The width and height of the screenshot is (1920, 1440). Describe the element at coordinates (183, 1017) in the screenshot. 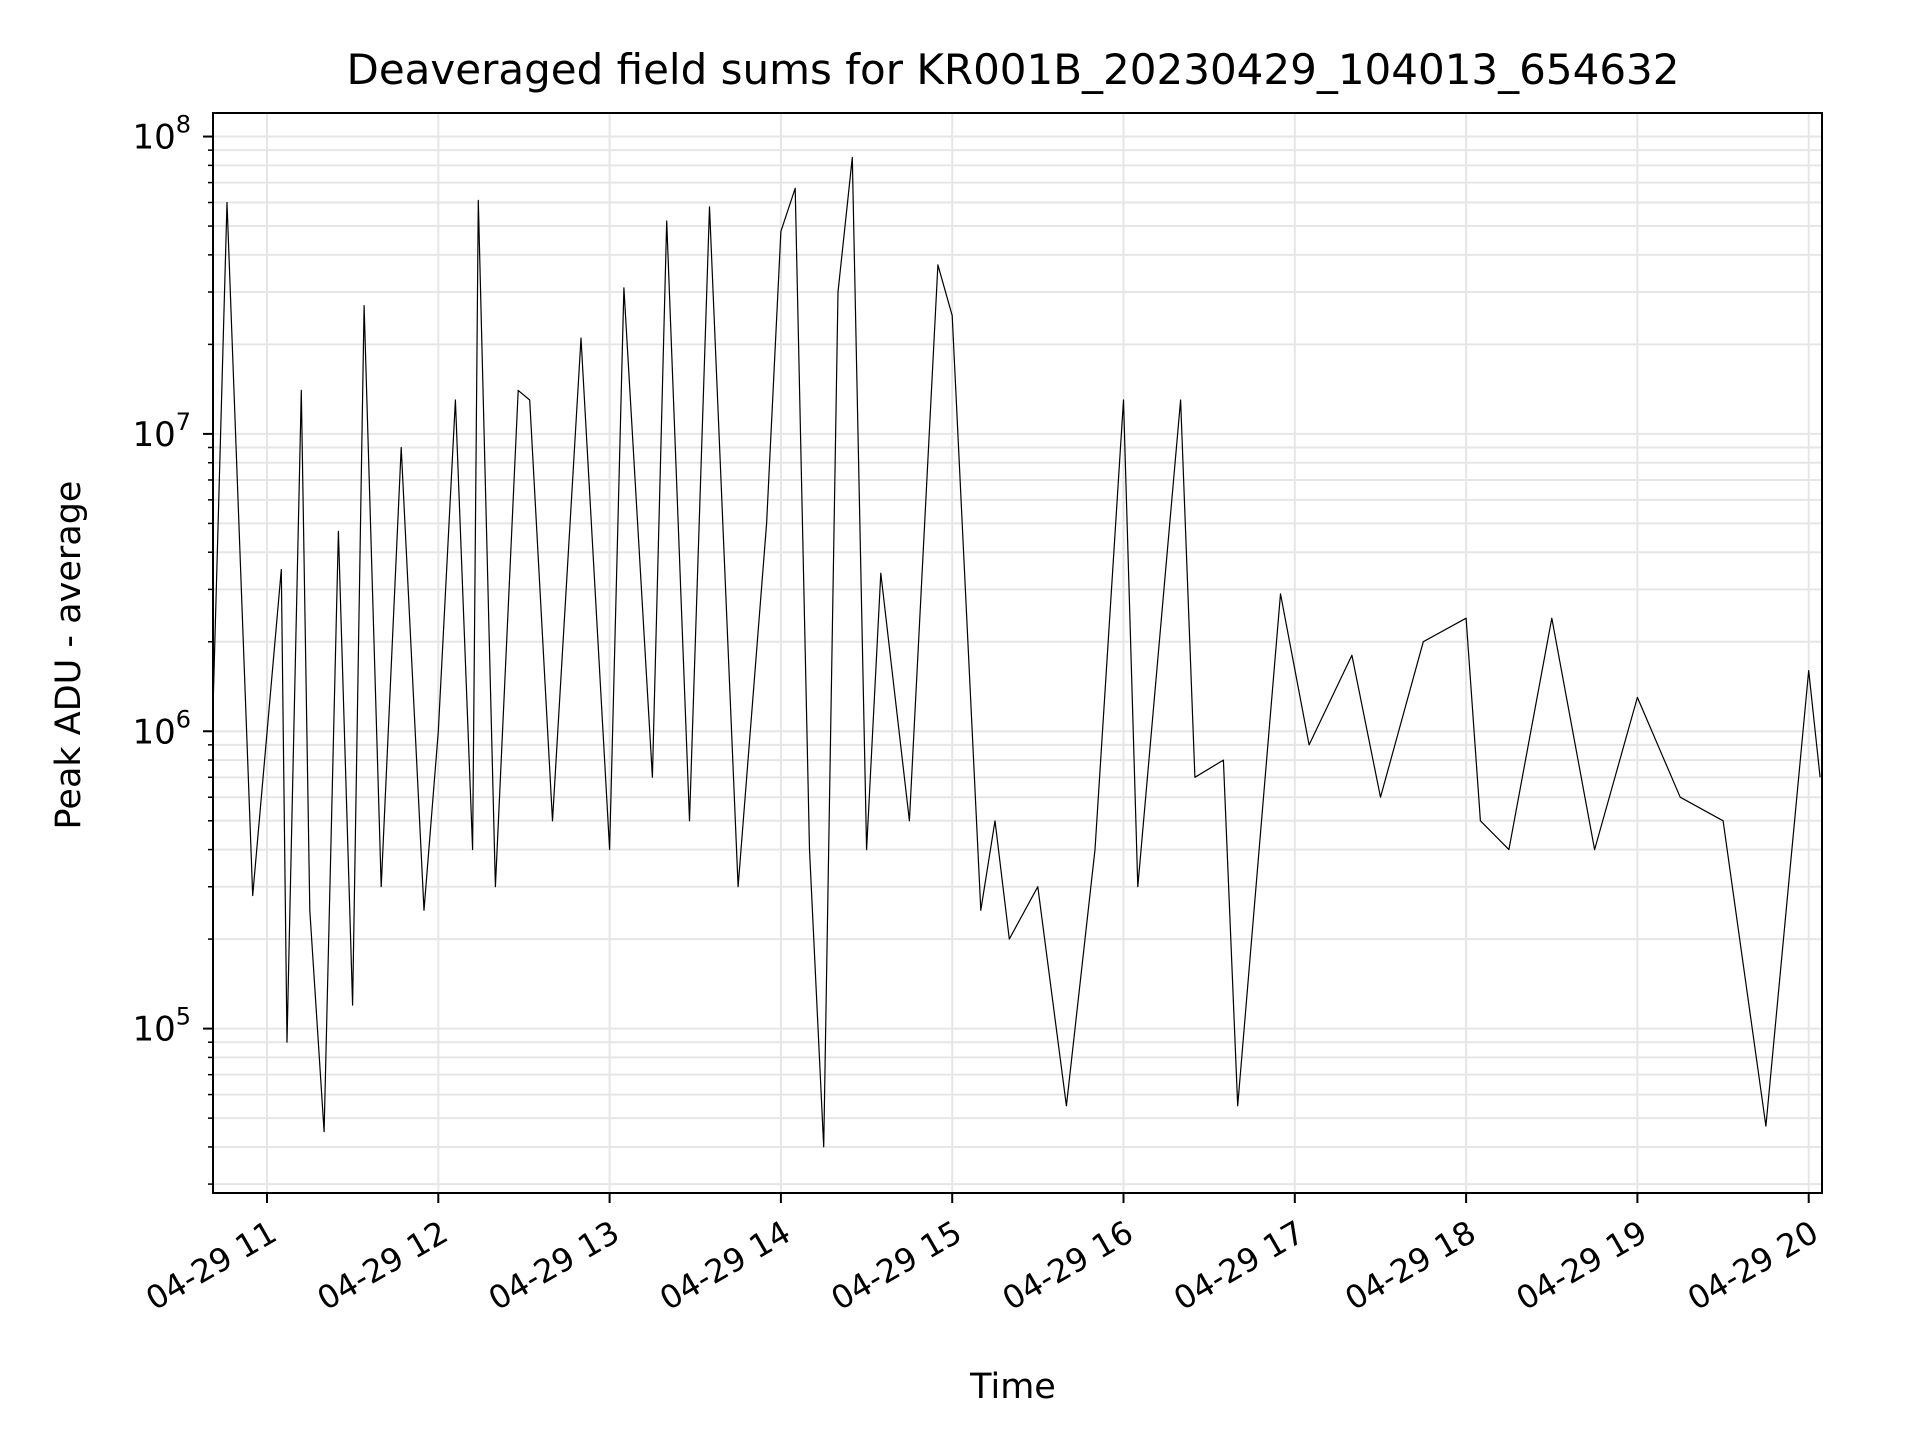

I see `y-tick-exponent: 5` at that location.